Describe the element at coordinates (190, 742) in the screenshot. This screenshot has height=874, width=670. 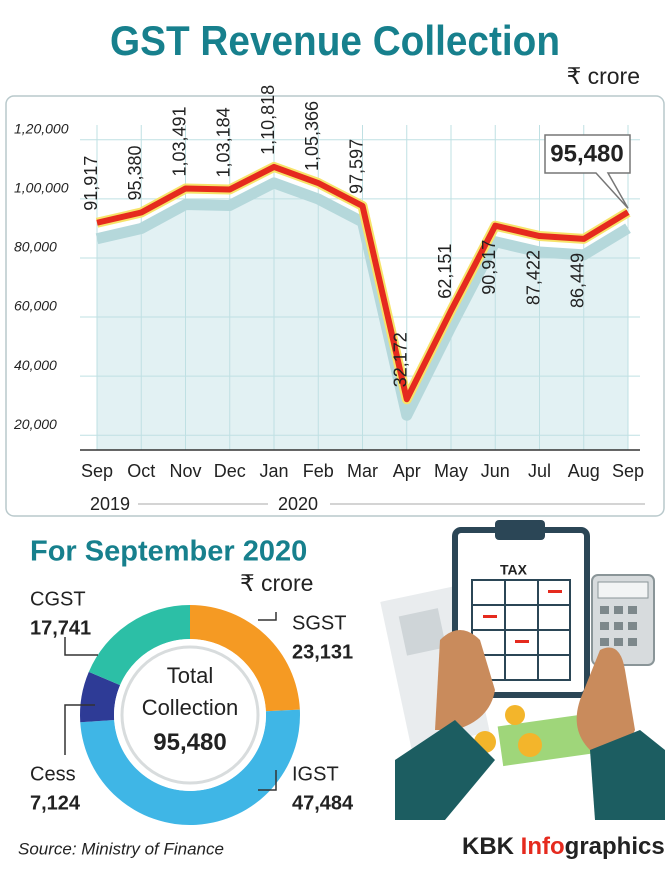
I see `center-total: 95,480` at that location.